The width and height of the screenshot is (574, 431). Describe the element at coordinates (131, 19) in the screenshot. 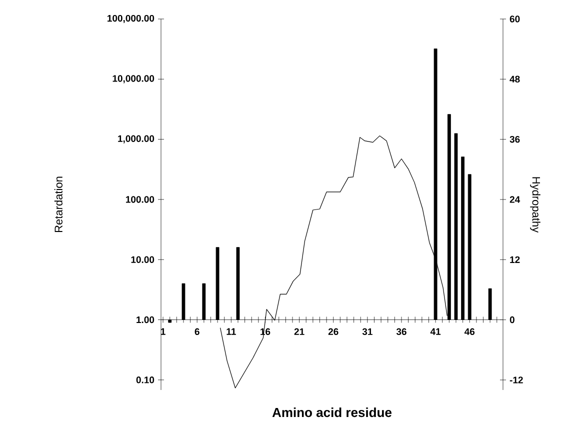

I see `y-tick-label: 100,000.00` at that location.